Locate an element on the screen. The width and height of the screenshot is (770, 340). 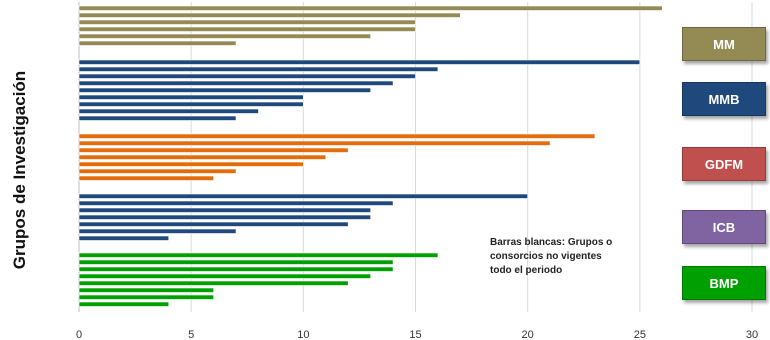
legend-item-mmb: MMB is located at coordinates (724, 99).